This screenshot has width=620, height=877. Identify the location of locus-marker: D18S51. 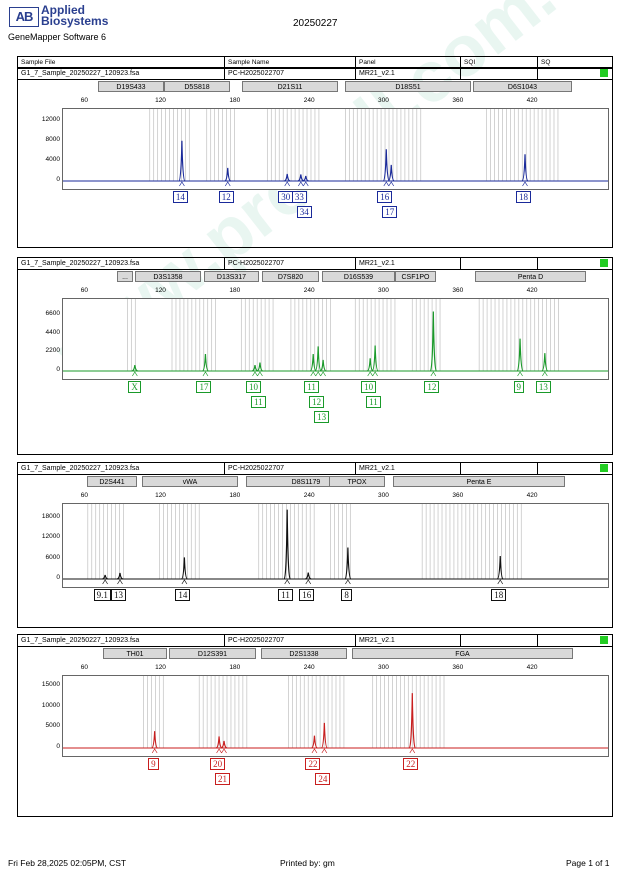
(408, 86).